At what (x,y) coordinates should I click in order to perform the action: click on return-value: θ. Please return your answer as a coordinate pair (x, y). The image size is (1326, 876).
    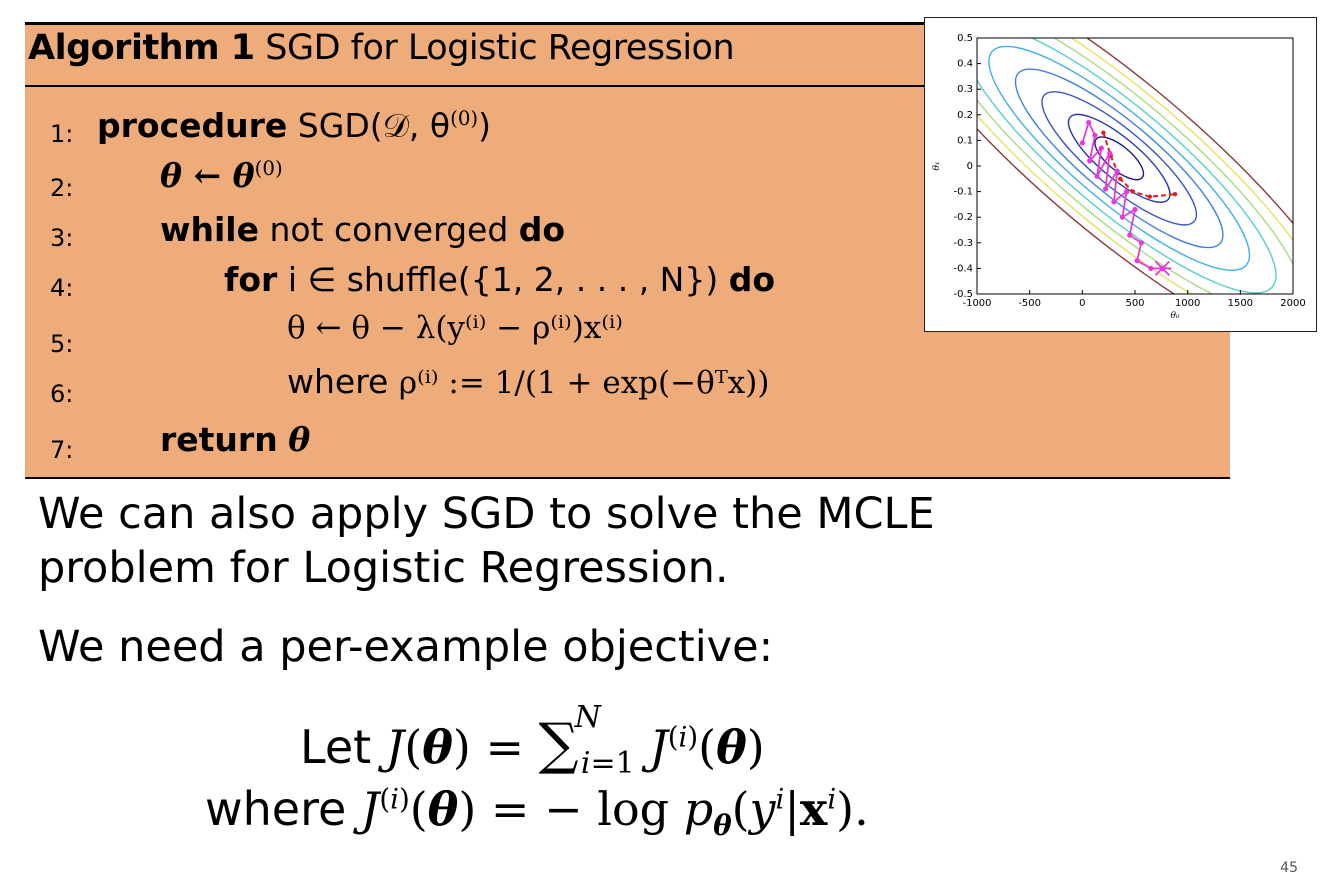
    Looking at the image, I should click on (299, 439).